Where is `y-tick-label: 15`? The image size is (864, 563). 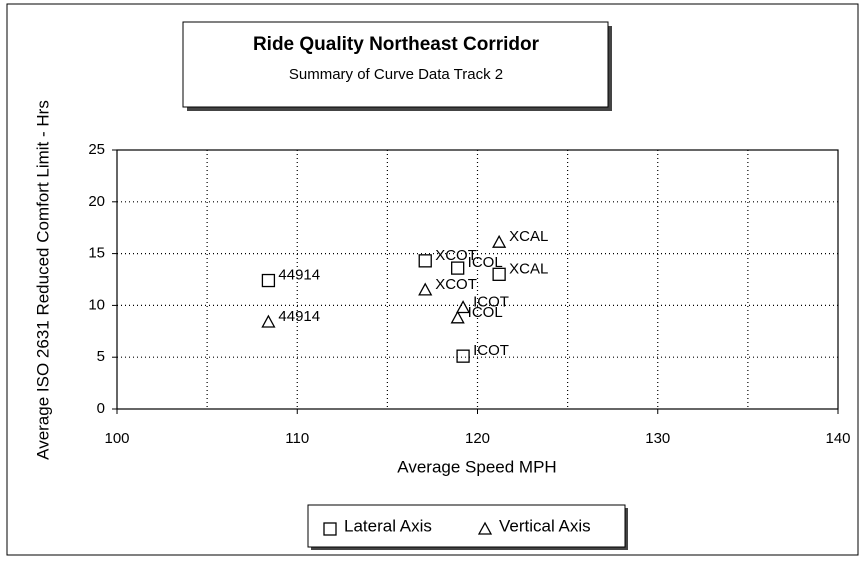
y-tick-label: 15 is located at coordinates (96, 253).